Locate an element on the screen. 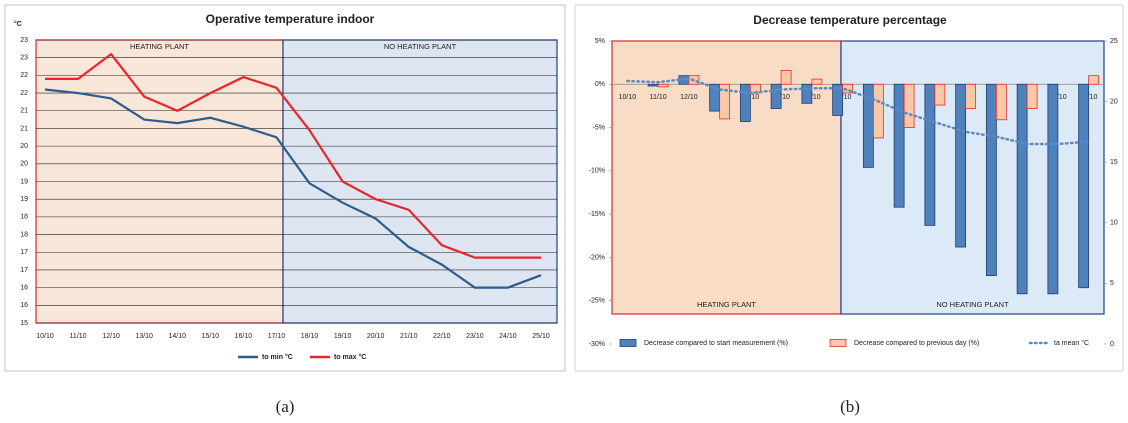  y2-tick-label: 5 is located at coordinates (1112, 283).